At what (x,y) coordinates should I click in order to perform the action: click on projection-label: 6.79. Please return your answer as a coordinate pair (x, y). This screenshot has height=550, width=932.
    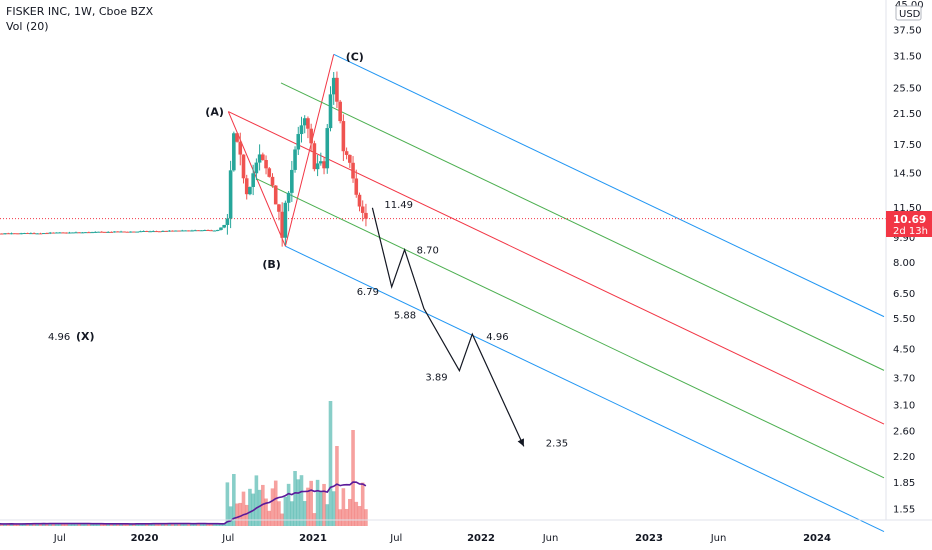
    Looking at the image, I should click on (368, 292).